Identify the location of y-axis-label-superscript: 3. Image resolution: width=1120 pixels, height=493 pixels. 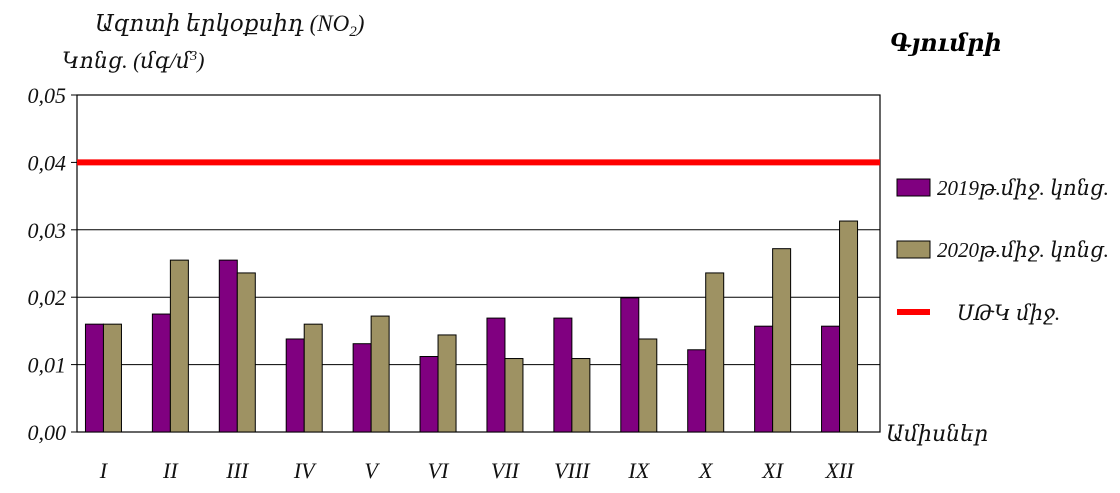
(193, 56).